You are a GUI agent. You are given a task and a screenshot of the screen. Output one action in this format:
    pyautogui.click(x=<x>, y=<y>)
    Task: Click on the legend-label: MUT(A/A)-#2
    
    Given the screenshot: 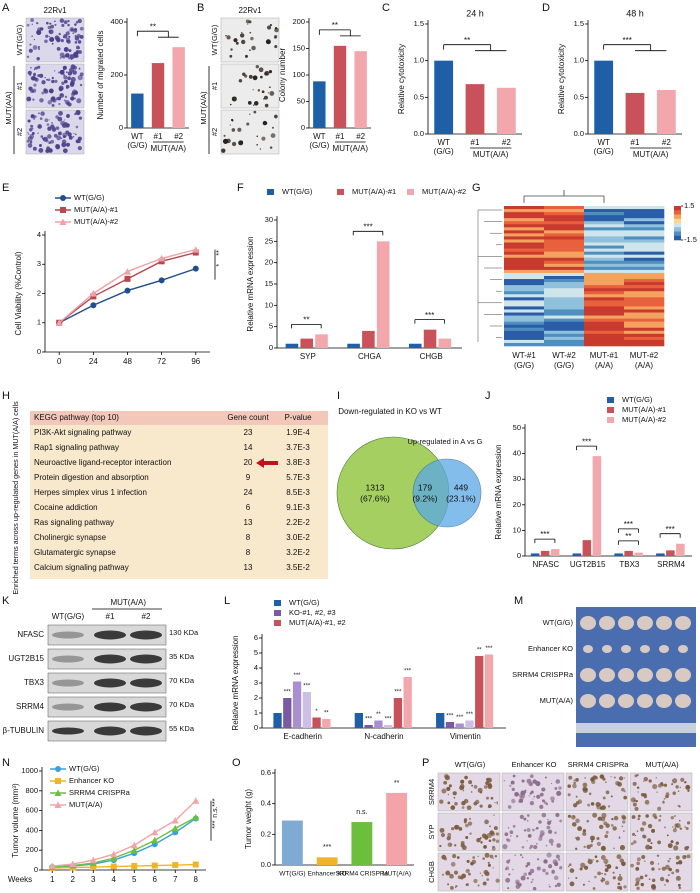 What is the action you would take?
    pyautogui.click(x=96, y=221)
    